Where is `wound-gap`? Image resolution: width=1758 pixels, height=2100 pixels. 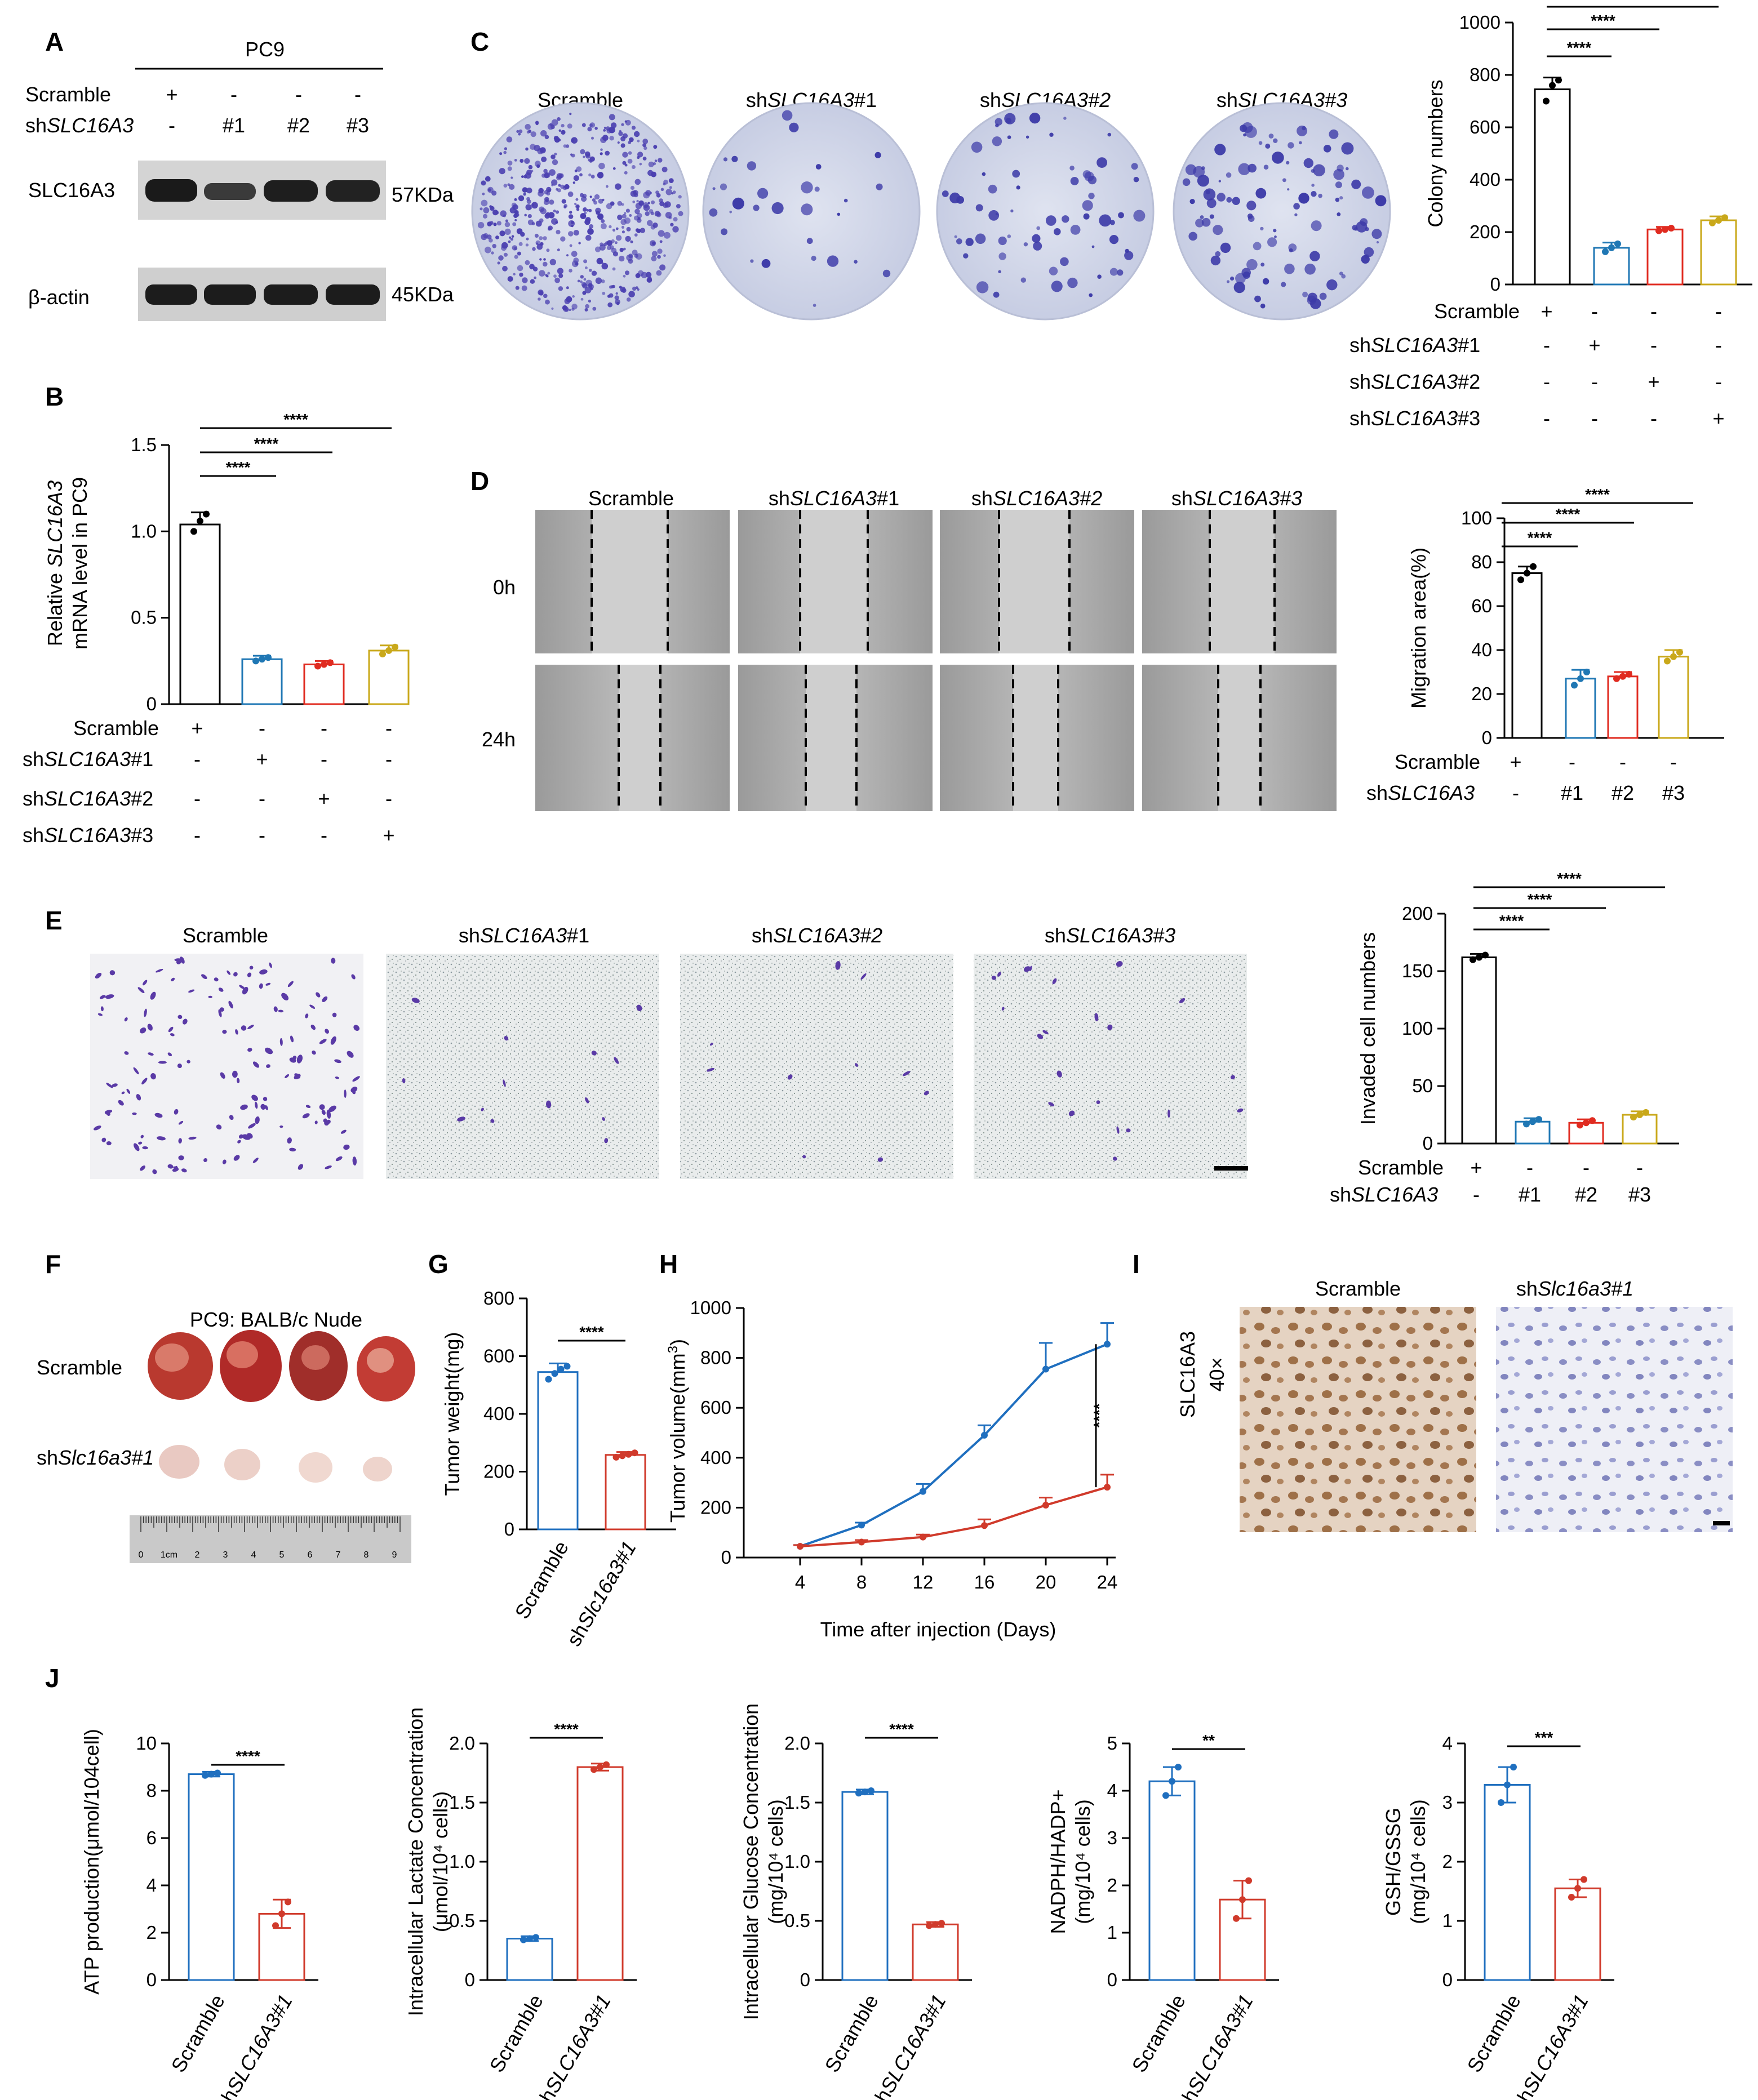
wound-gap is located at coordinates (1239, 738).